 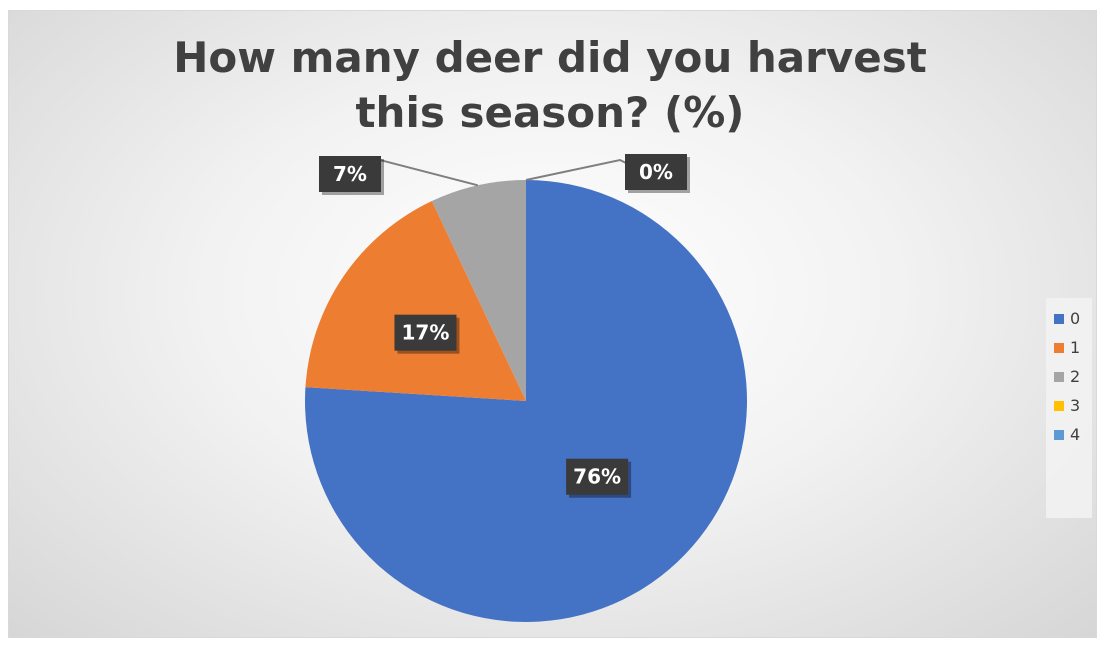 I want to click on legend-label: 0, so click(x=1075, y=318).